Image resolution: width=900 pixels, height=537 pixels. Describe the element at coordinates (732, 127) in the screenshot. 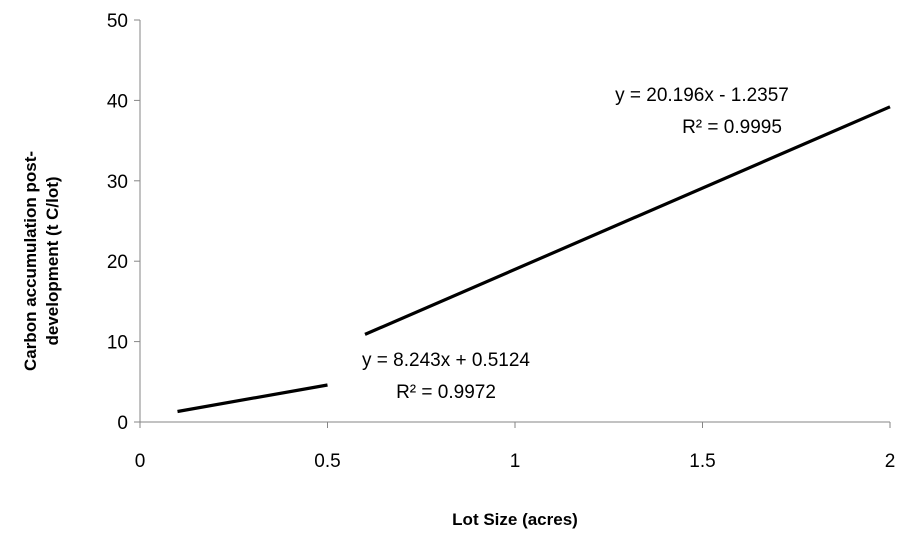

I see `annotation-upper-r2: R² = 0.9995` at that location.